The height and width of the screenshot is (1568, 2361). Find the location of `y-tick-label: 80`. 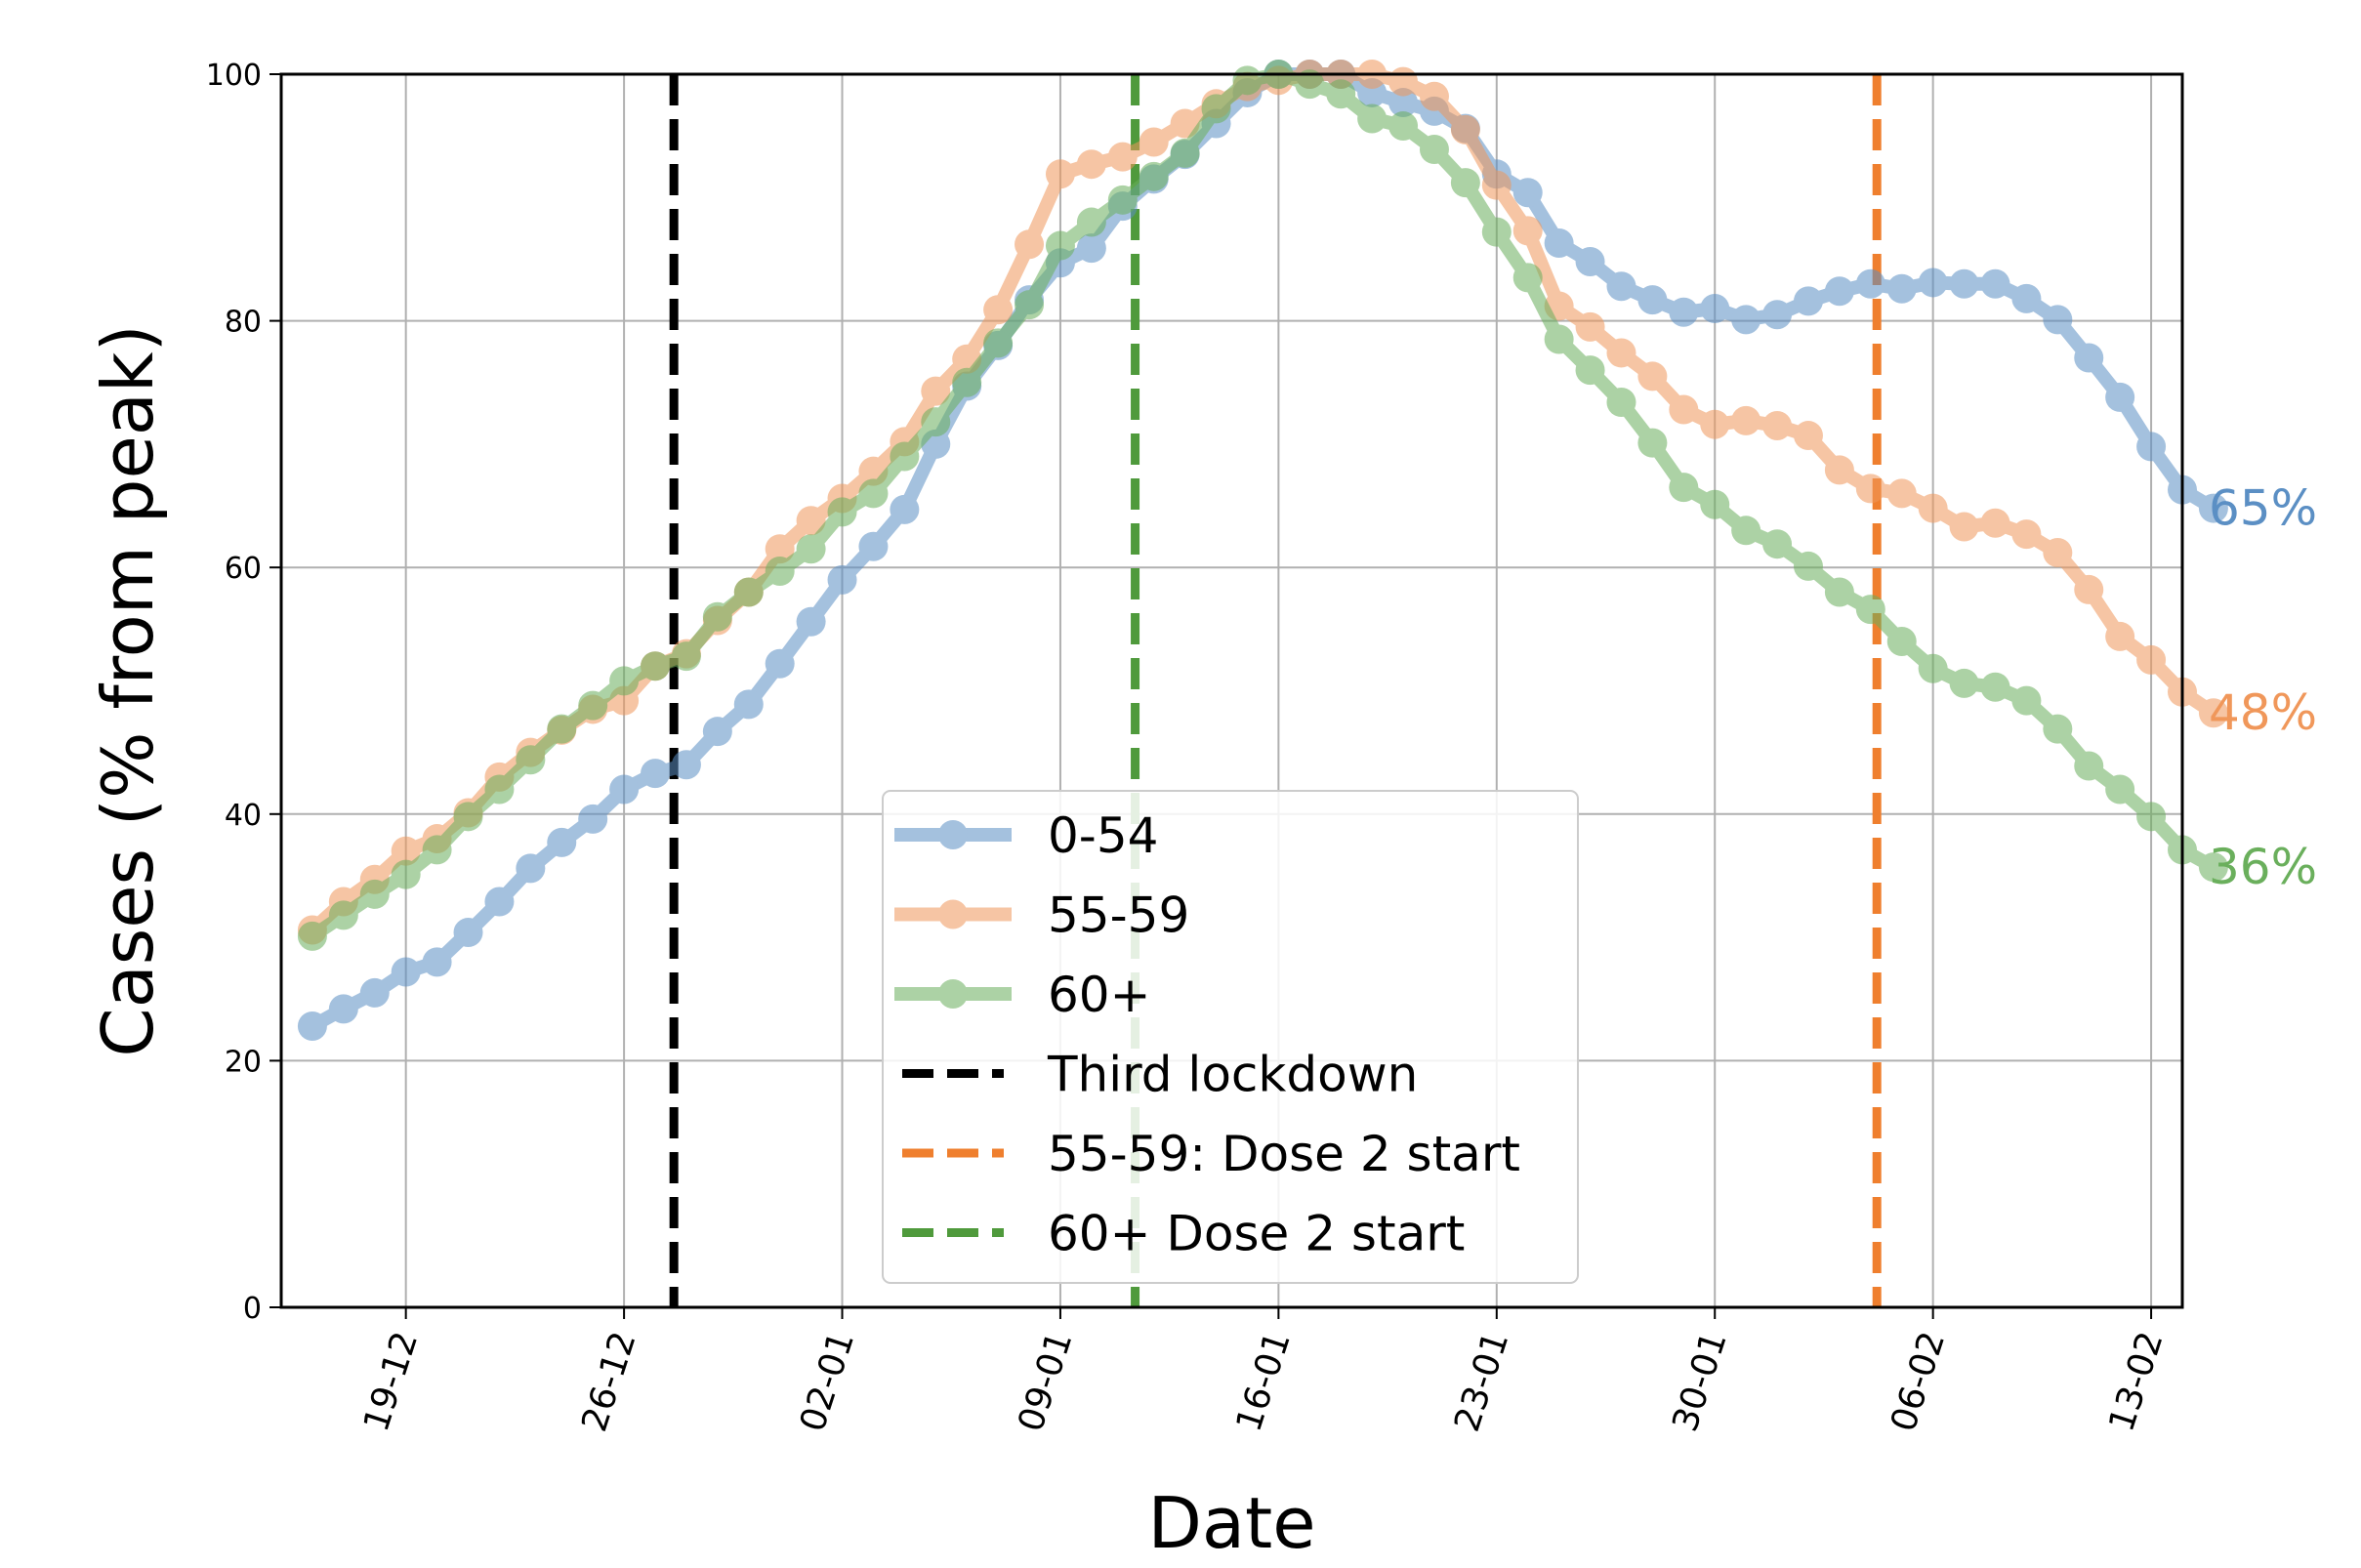

y-tick-label: 80 is located at coordinates (244, 323).